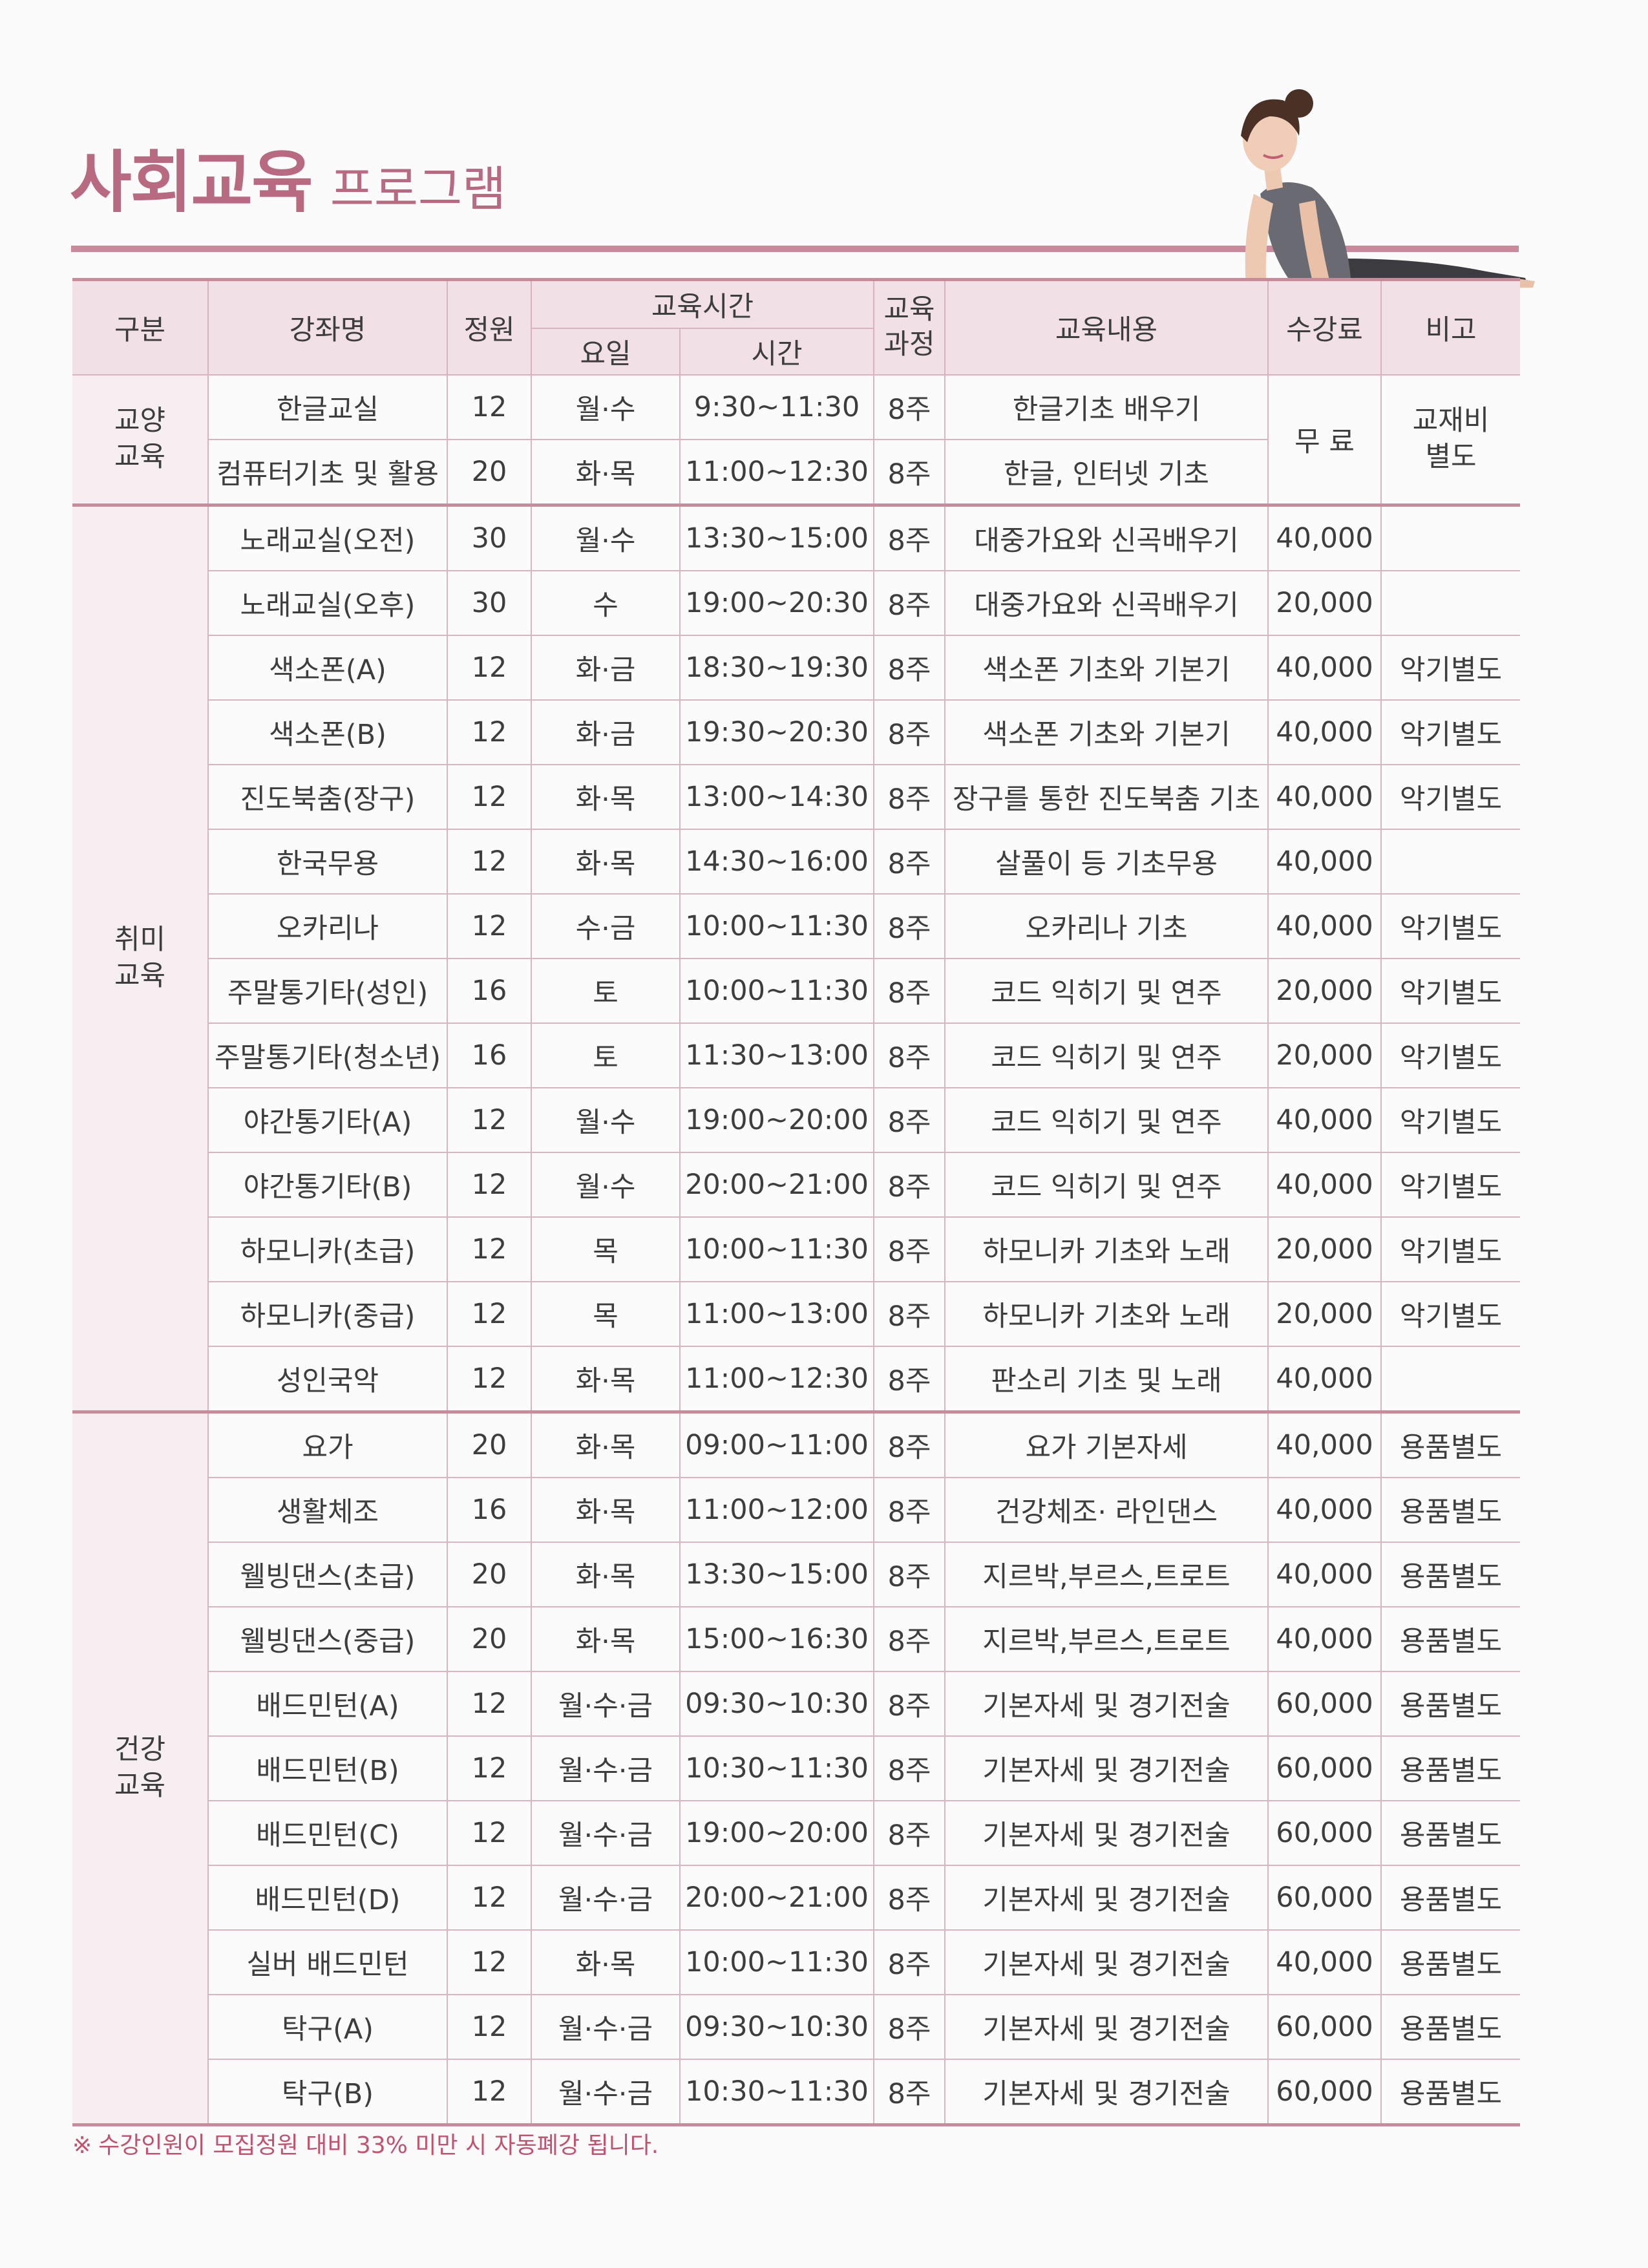 The width and height of the screenshot is (1648, 2268). Describe the element at coordinates (1106, 797) in the screenshot. I see `content-cell: 장구를 통한 진도북춤 기초` at that location.